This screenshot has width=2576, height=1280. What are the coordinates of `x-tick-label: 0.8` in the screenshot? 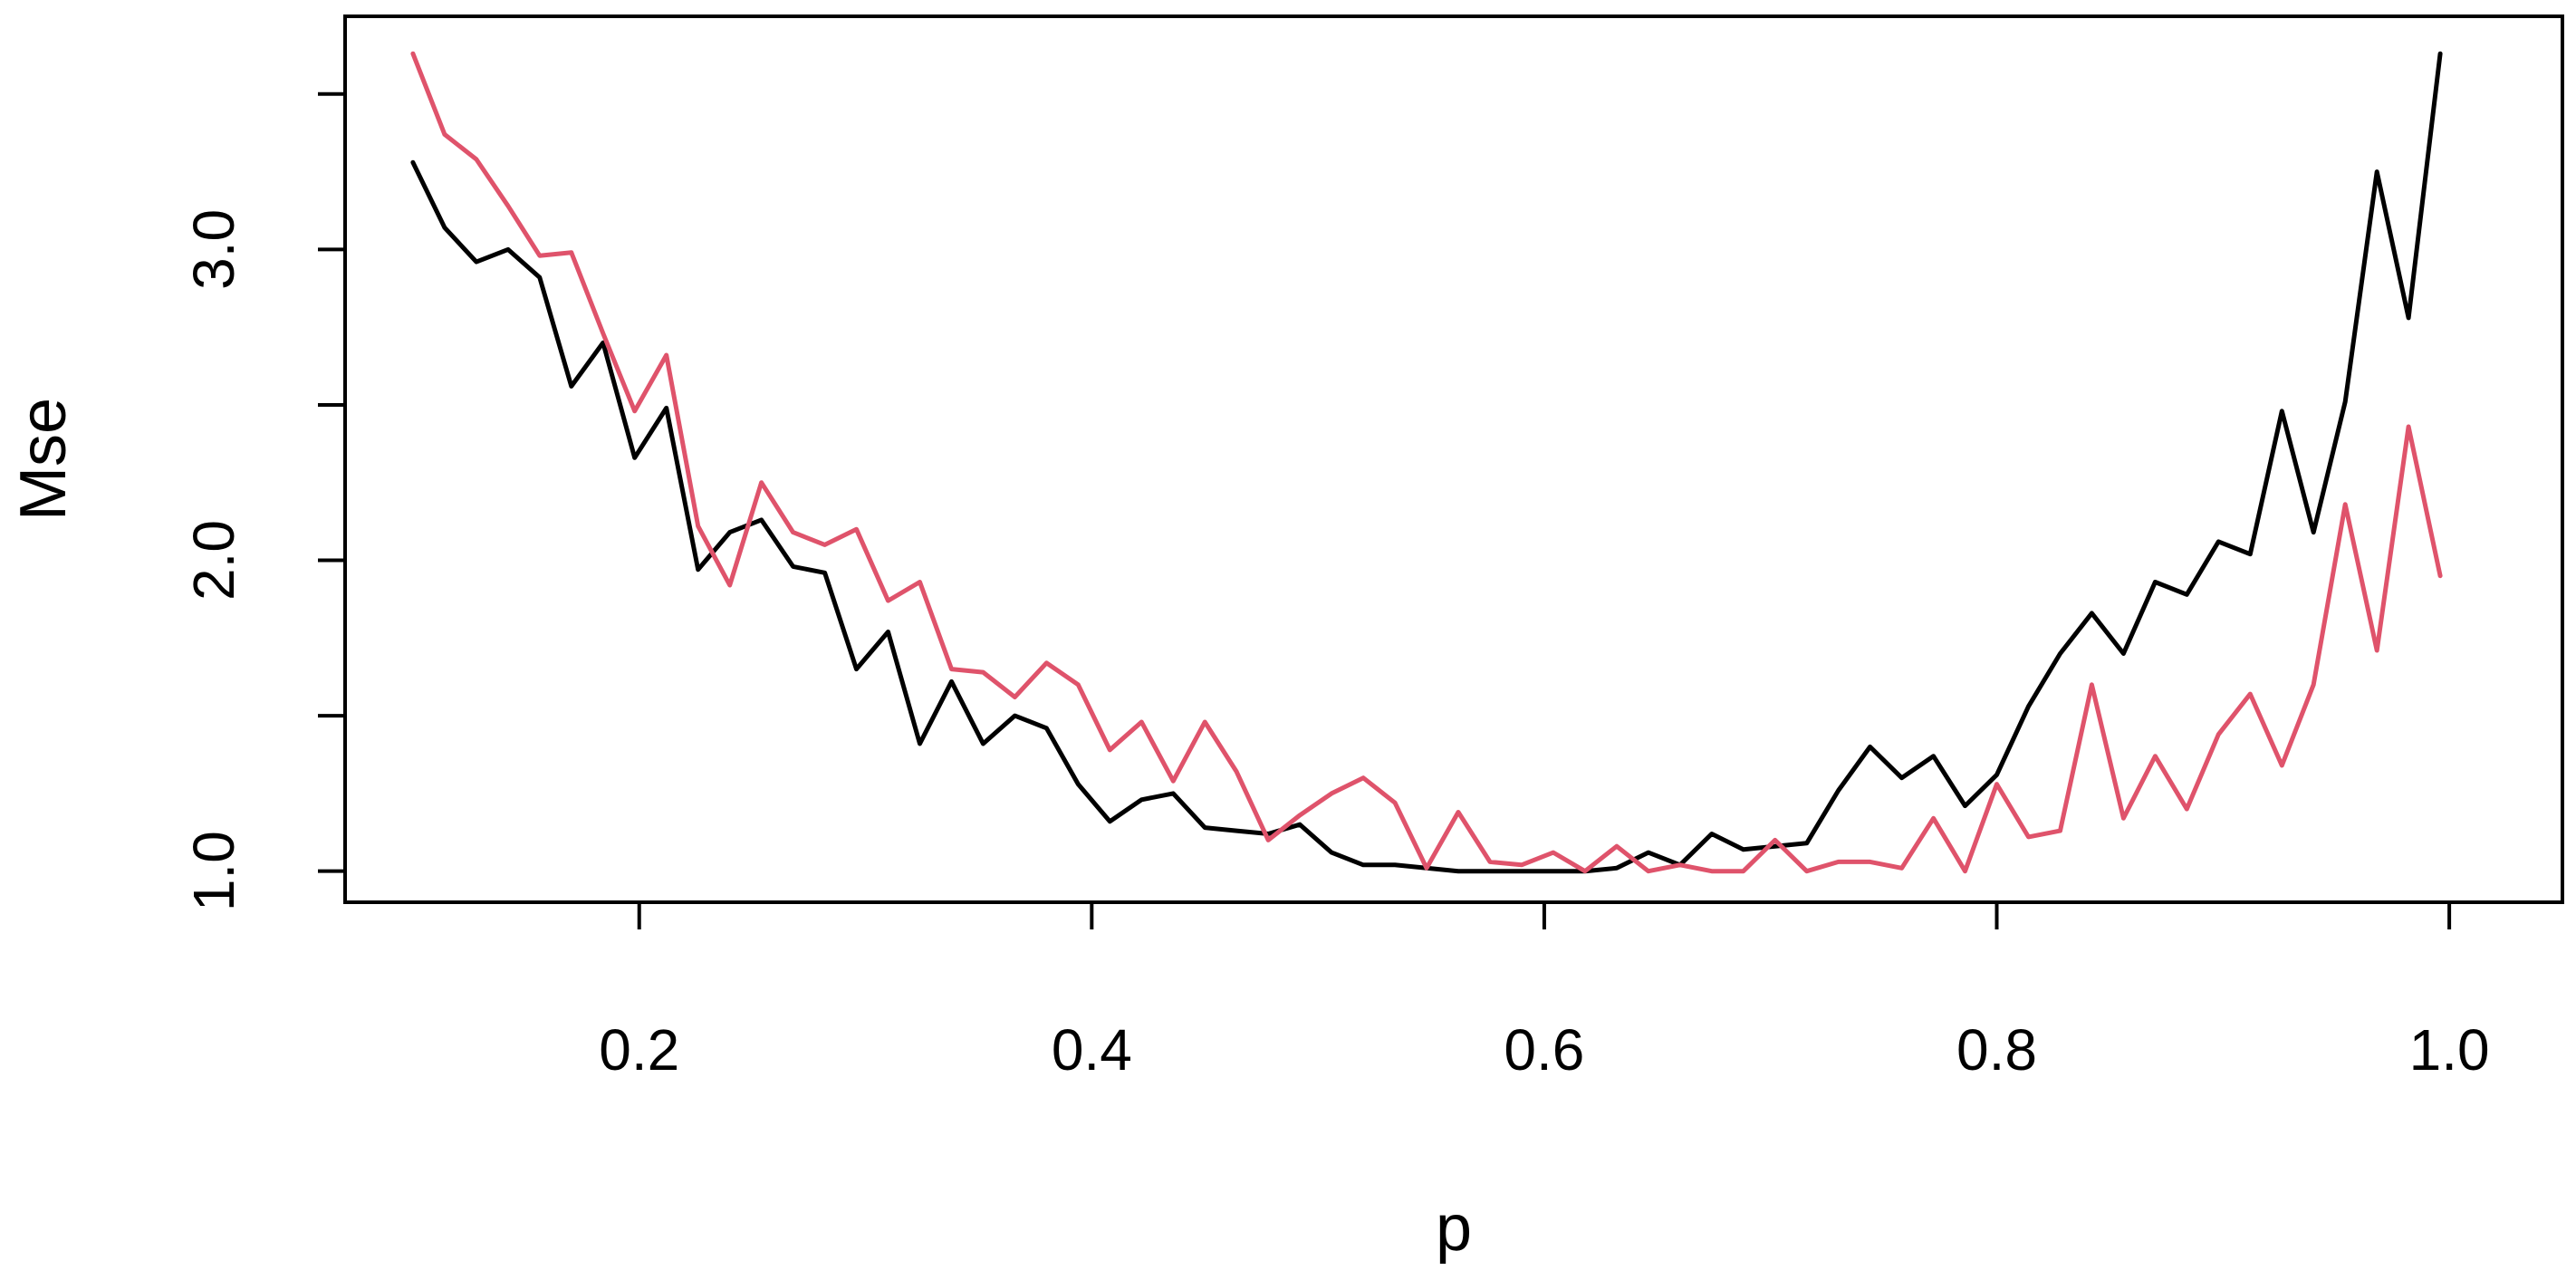 It's located at (1996, 1050).